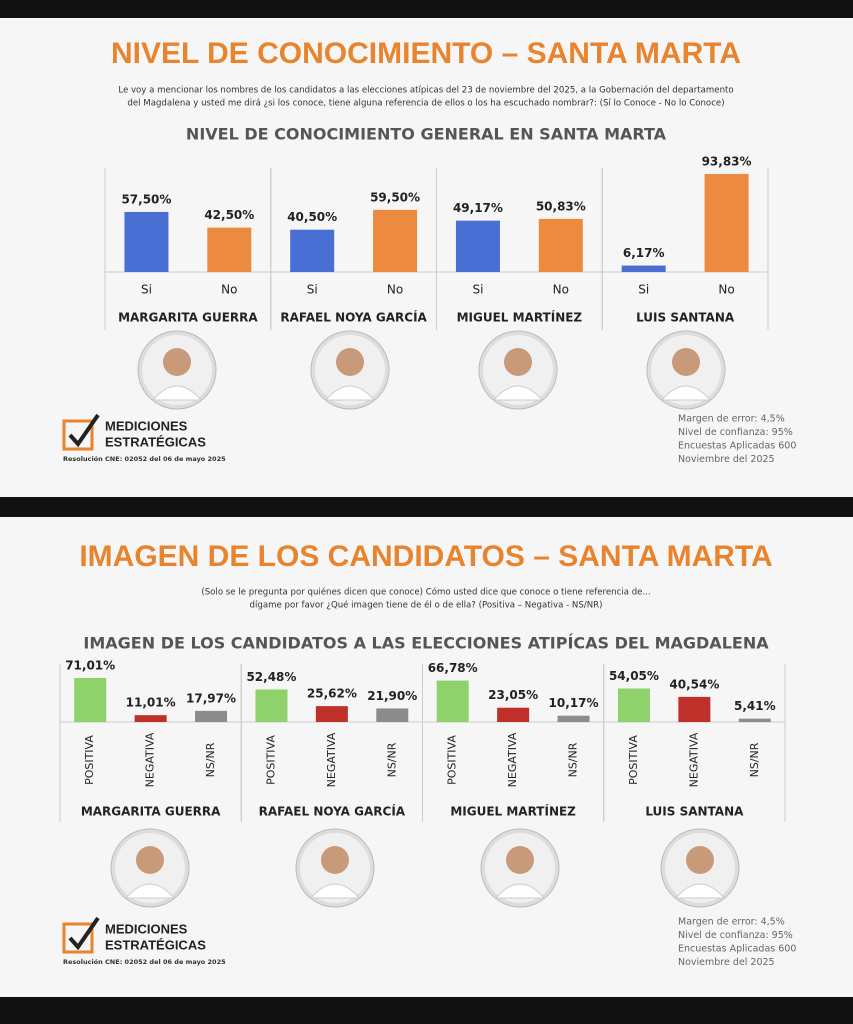 The height and width of the screenshot is (1024, 853). What do you see at coordinates (332, 694) in the screenshot?
I see `value-label: 25,62%` at bounding box center [332, 694].